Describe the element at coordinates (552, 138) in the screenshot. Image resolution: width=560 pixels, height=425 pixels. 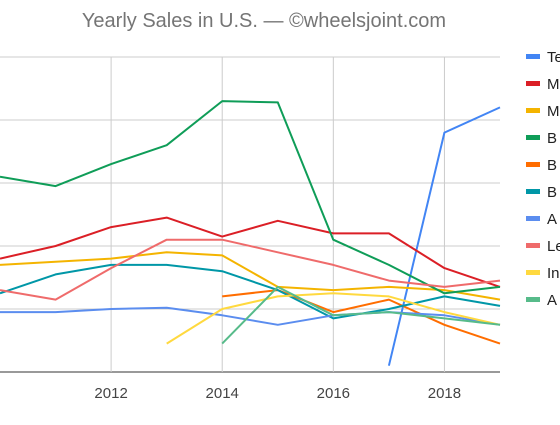
I see `legend-label-3: B` at that location.